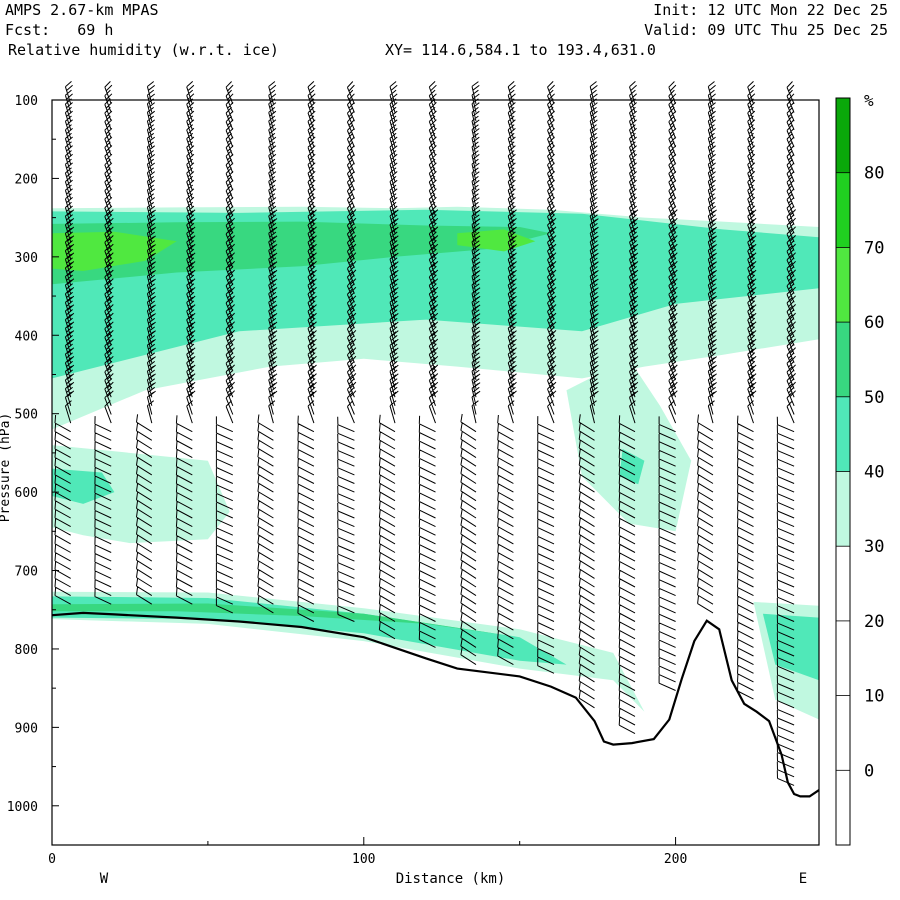  Describe the element at coordinates (874, 398) in the screenshot. I see `colorbar-label: 50` at that location.